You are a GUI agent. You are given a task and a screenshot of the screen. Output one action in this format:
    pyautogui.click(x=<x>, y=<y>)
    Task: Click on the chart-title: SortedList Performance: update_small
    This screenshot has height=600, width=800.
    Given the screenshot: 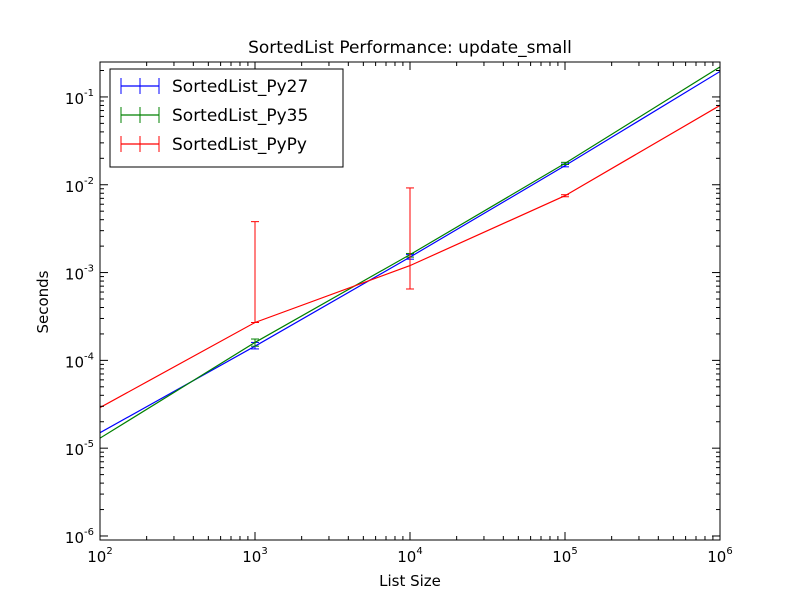 What is the action you would take?
    pyautogui.click(x=410, y=48)
    